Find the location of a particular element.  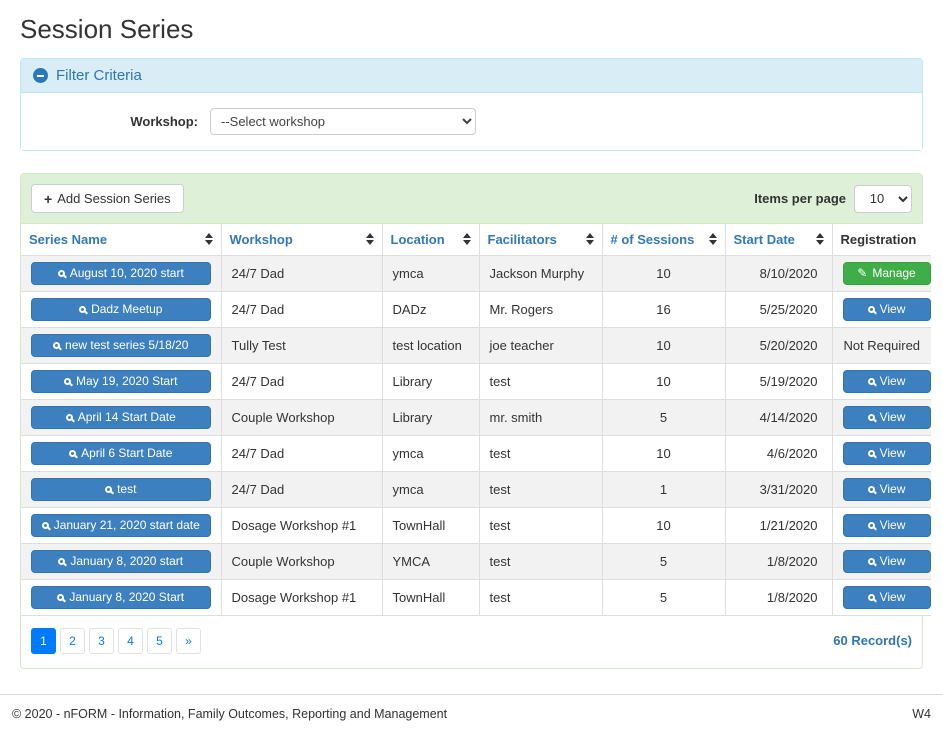

series-name-button: test is located at coordinates (121, 489).